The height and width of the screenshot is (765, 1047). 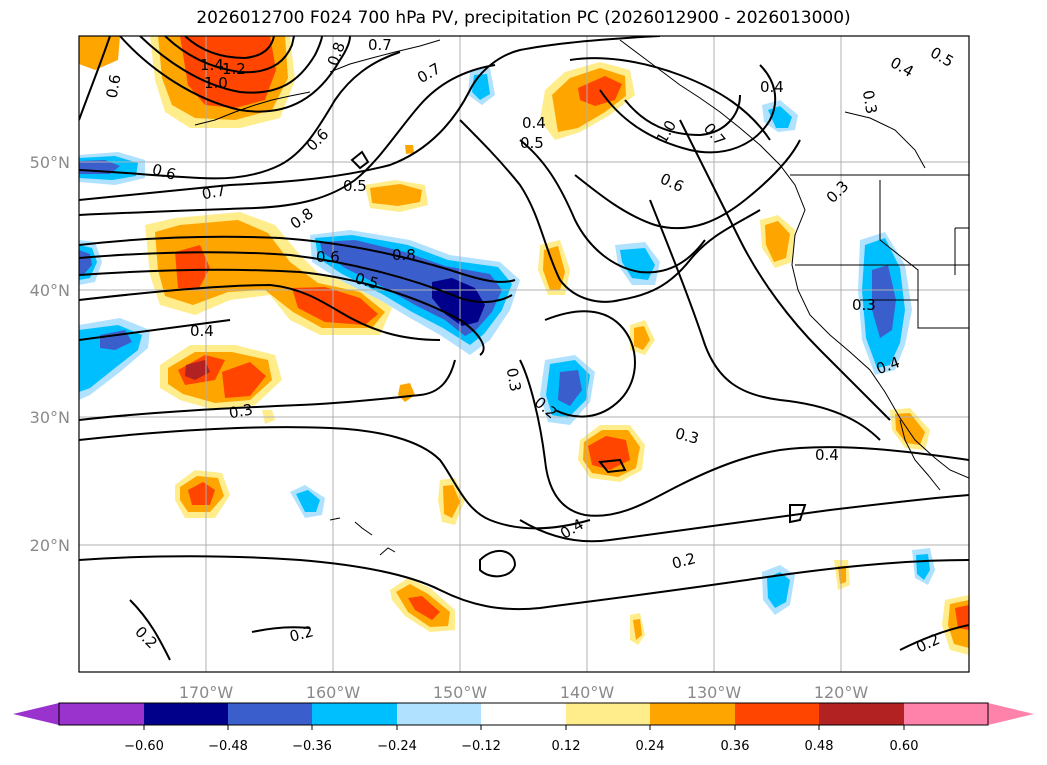 I want to click on contour-label: 1.4, so click(x=212, y=65).